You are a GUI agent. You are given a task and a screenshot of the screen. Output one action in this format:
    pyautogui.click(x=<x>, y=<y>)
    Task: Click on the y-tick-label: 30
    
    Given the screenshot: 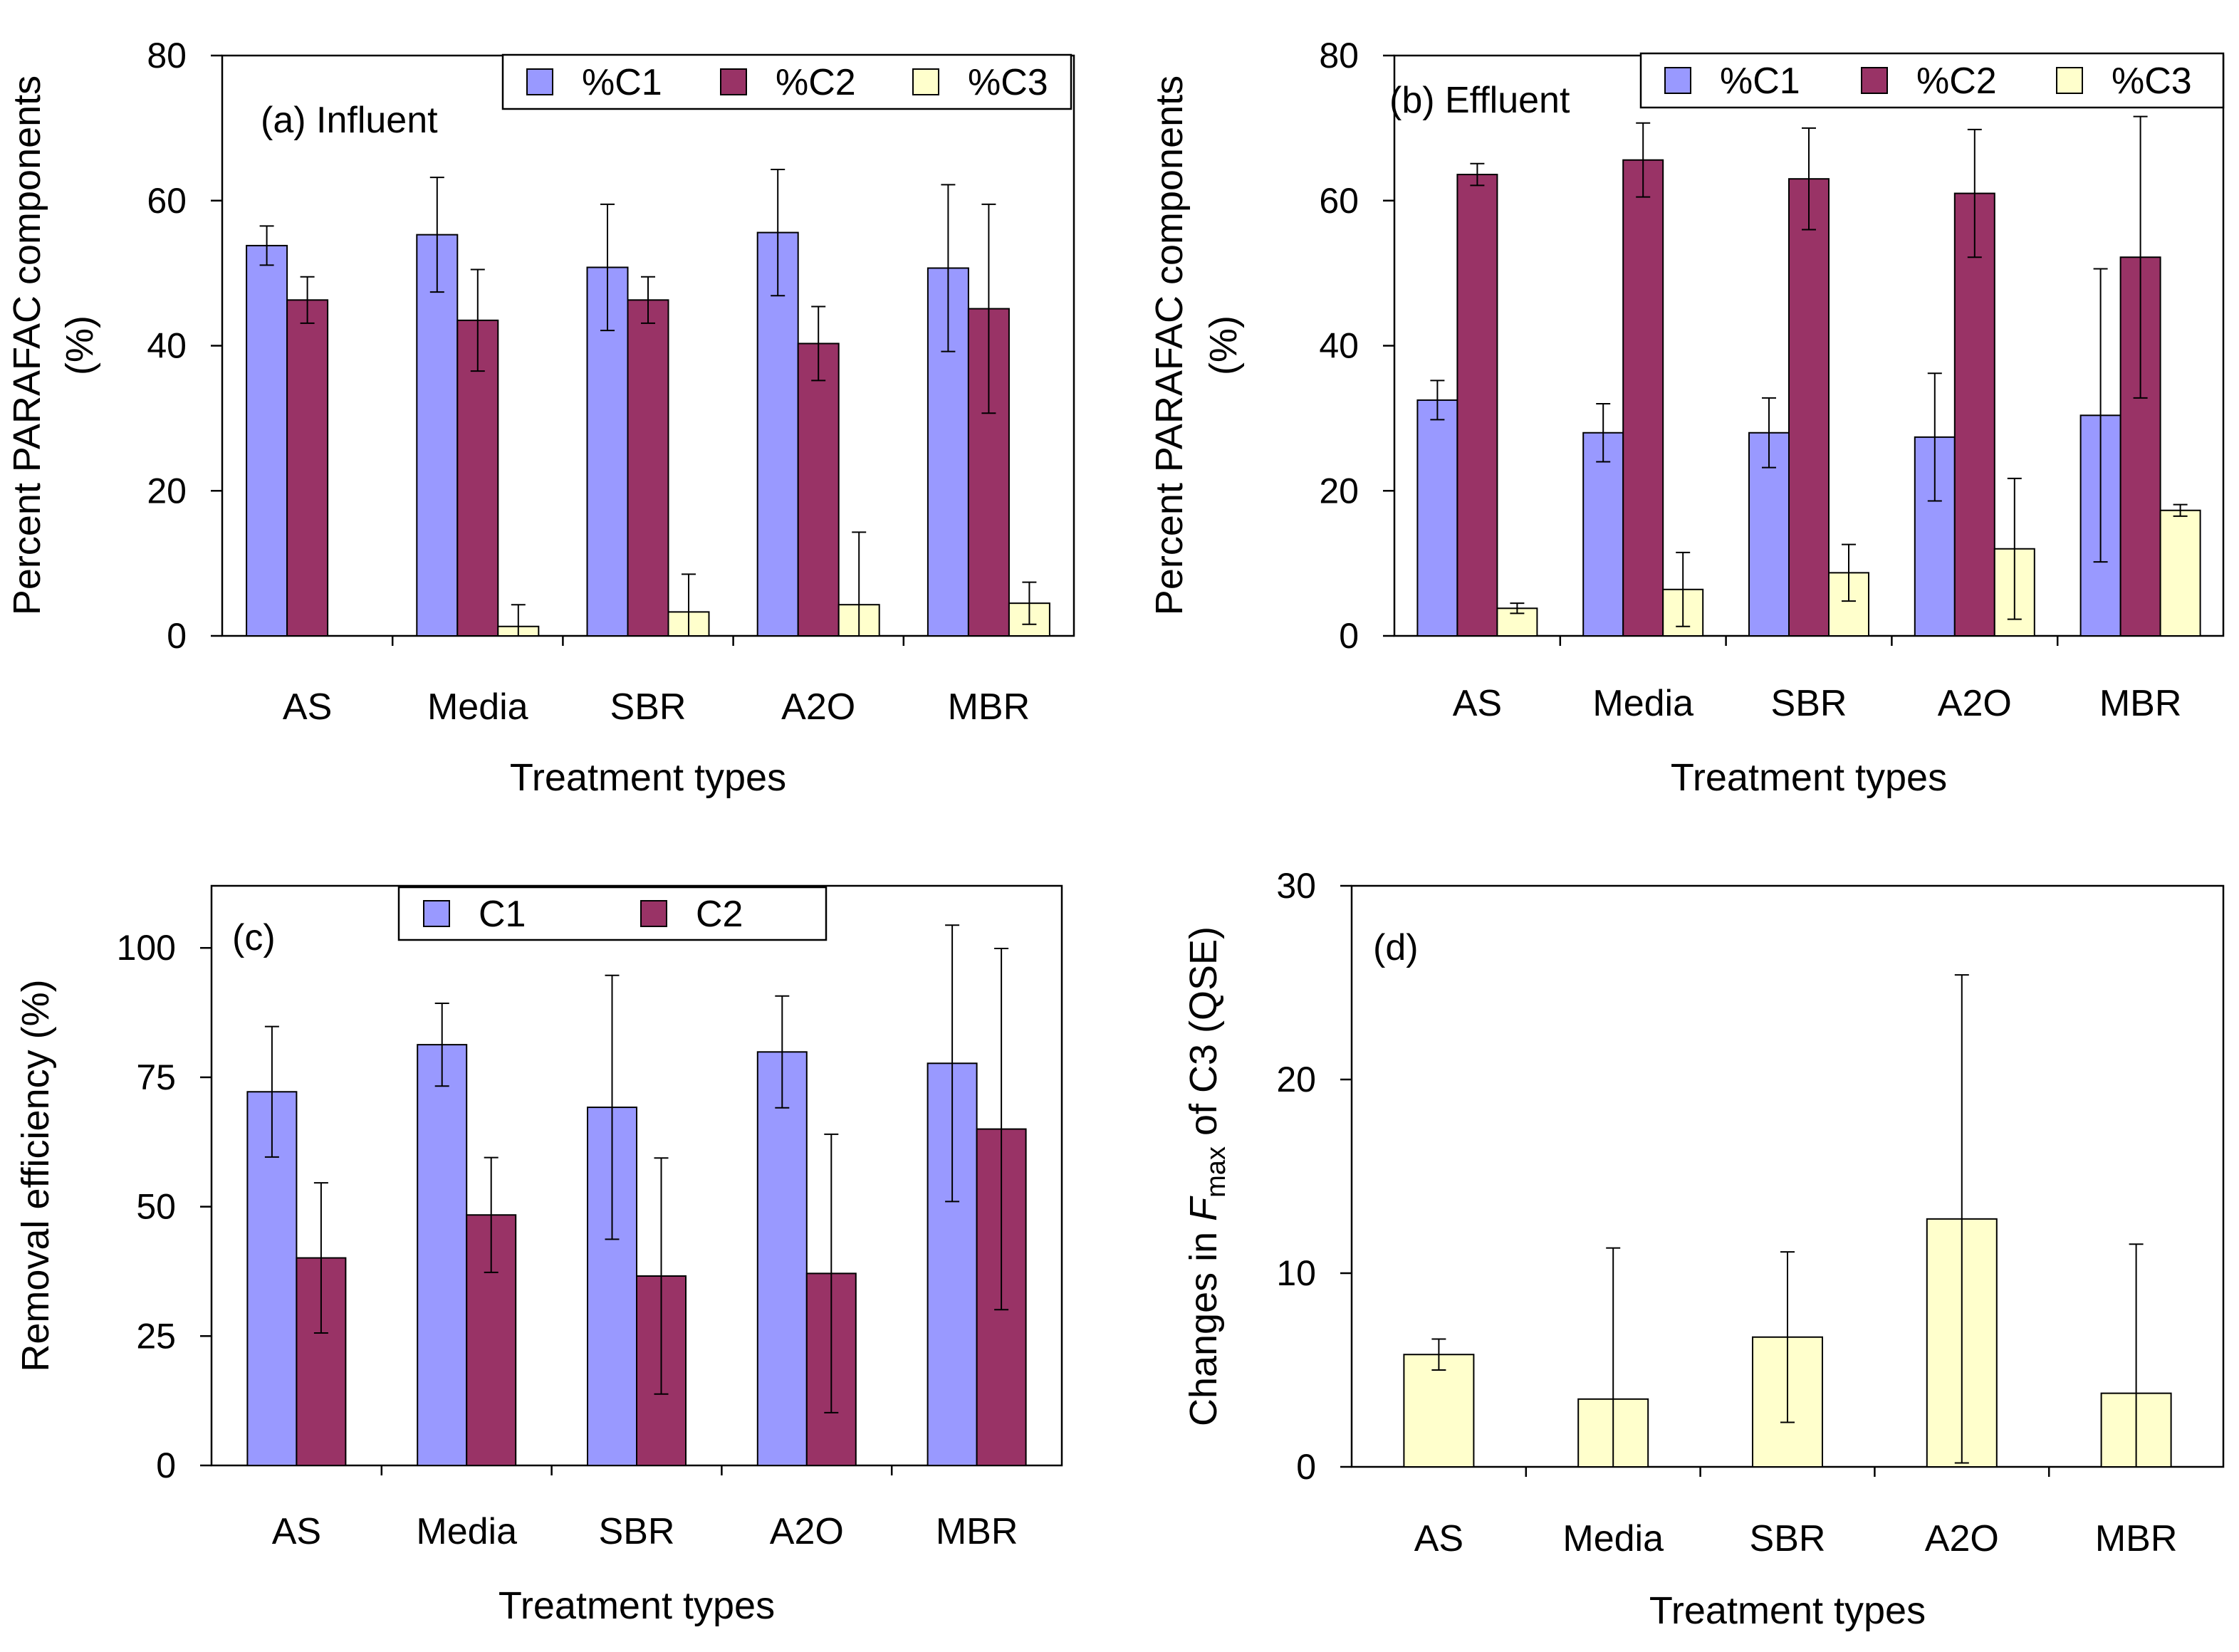 What is the action you would take?
    pyautogui.click(x=1296, y=886)
    